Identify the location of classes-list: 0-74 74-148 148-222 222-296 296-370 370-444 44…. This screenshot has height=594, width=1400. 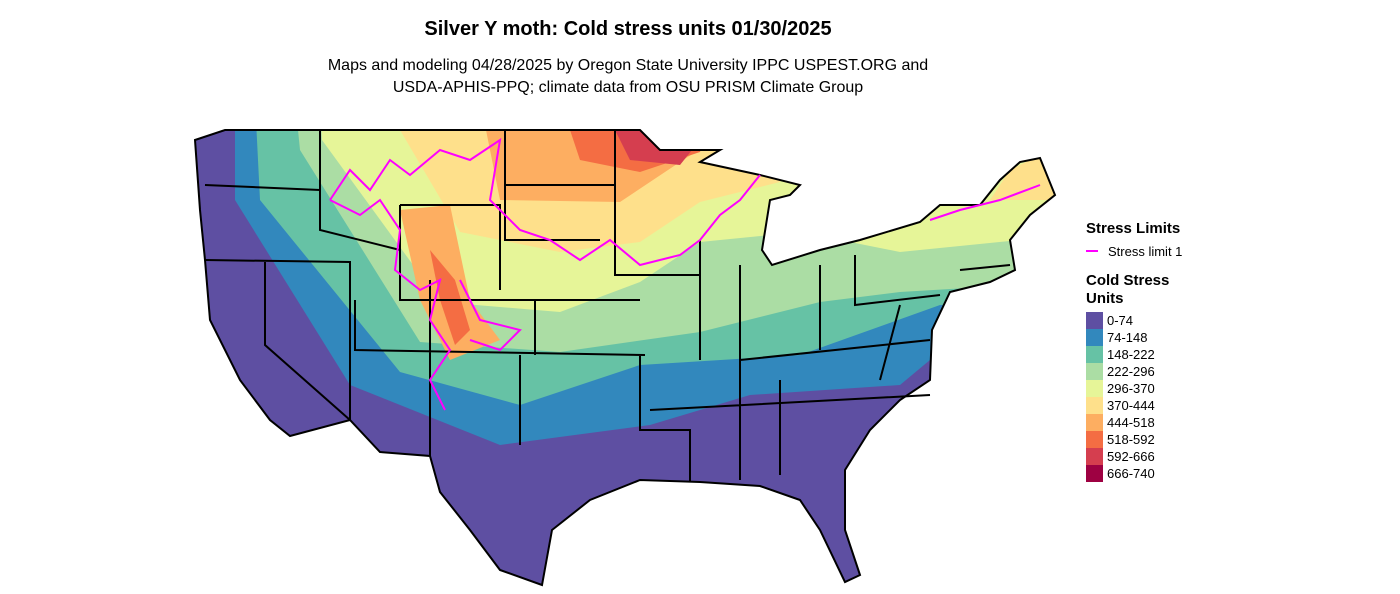
(1146, 397).